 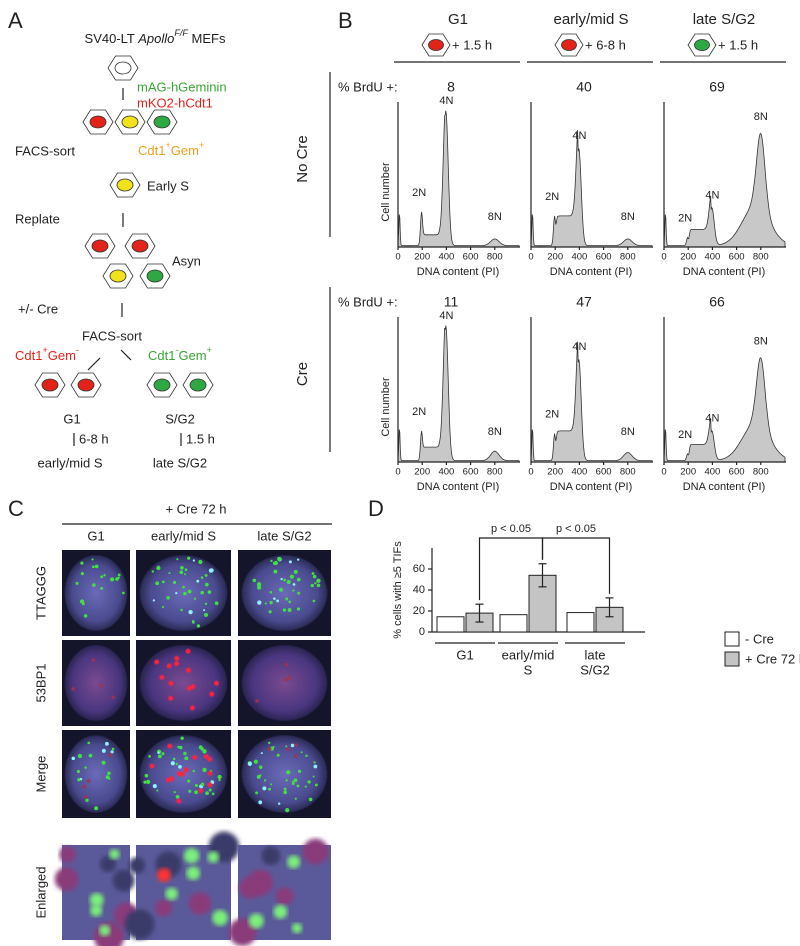 I want to click on panel-letter: D, so click(x=376, y=508).